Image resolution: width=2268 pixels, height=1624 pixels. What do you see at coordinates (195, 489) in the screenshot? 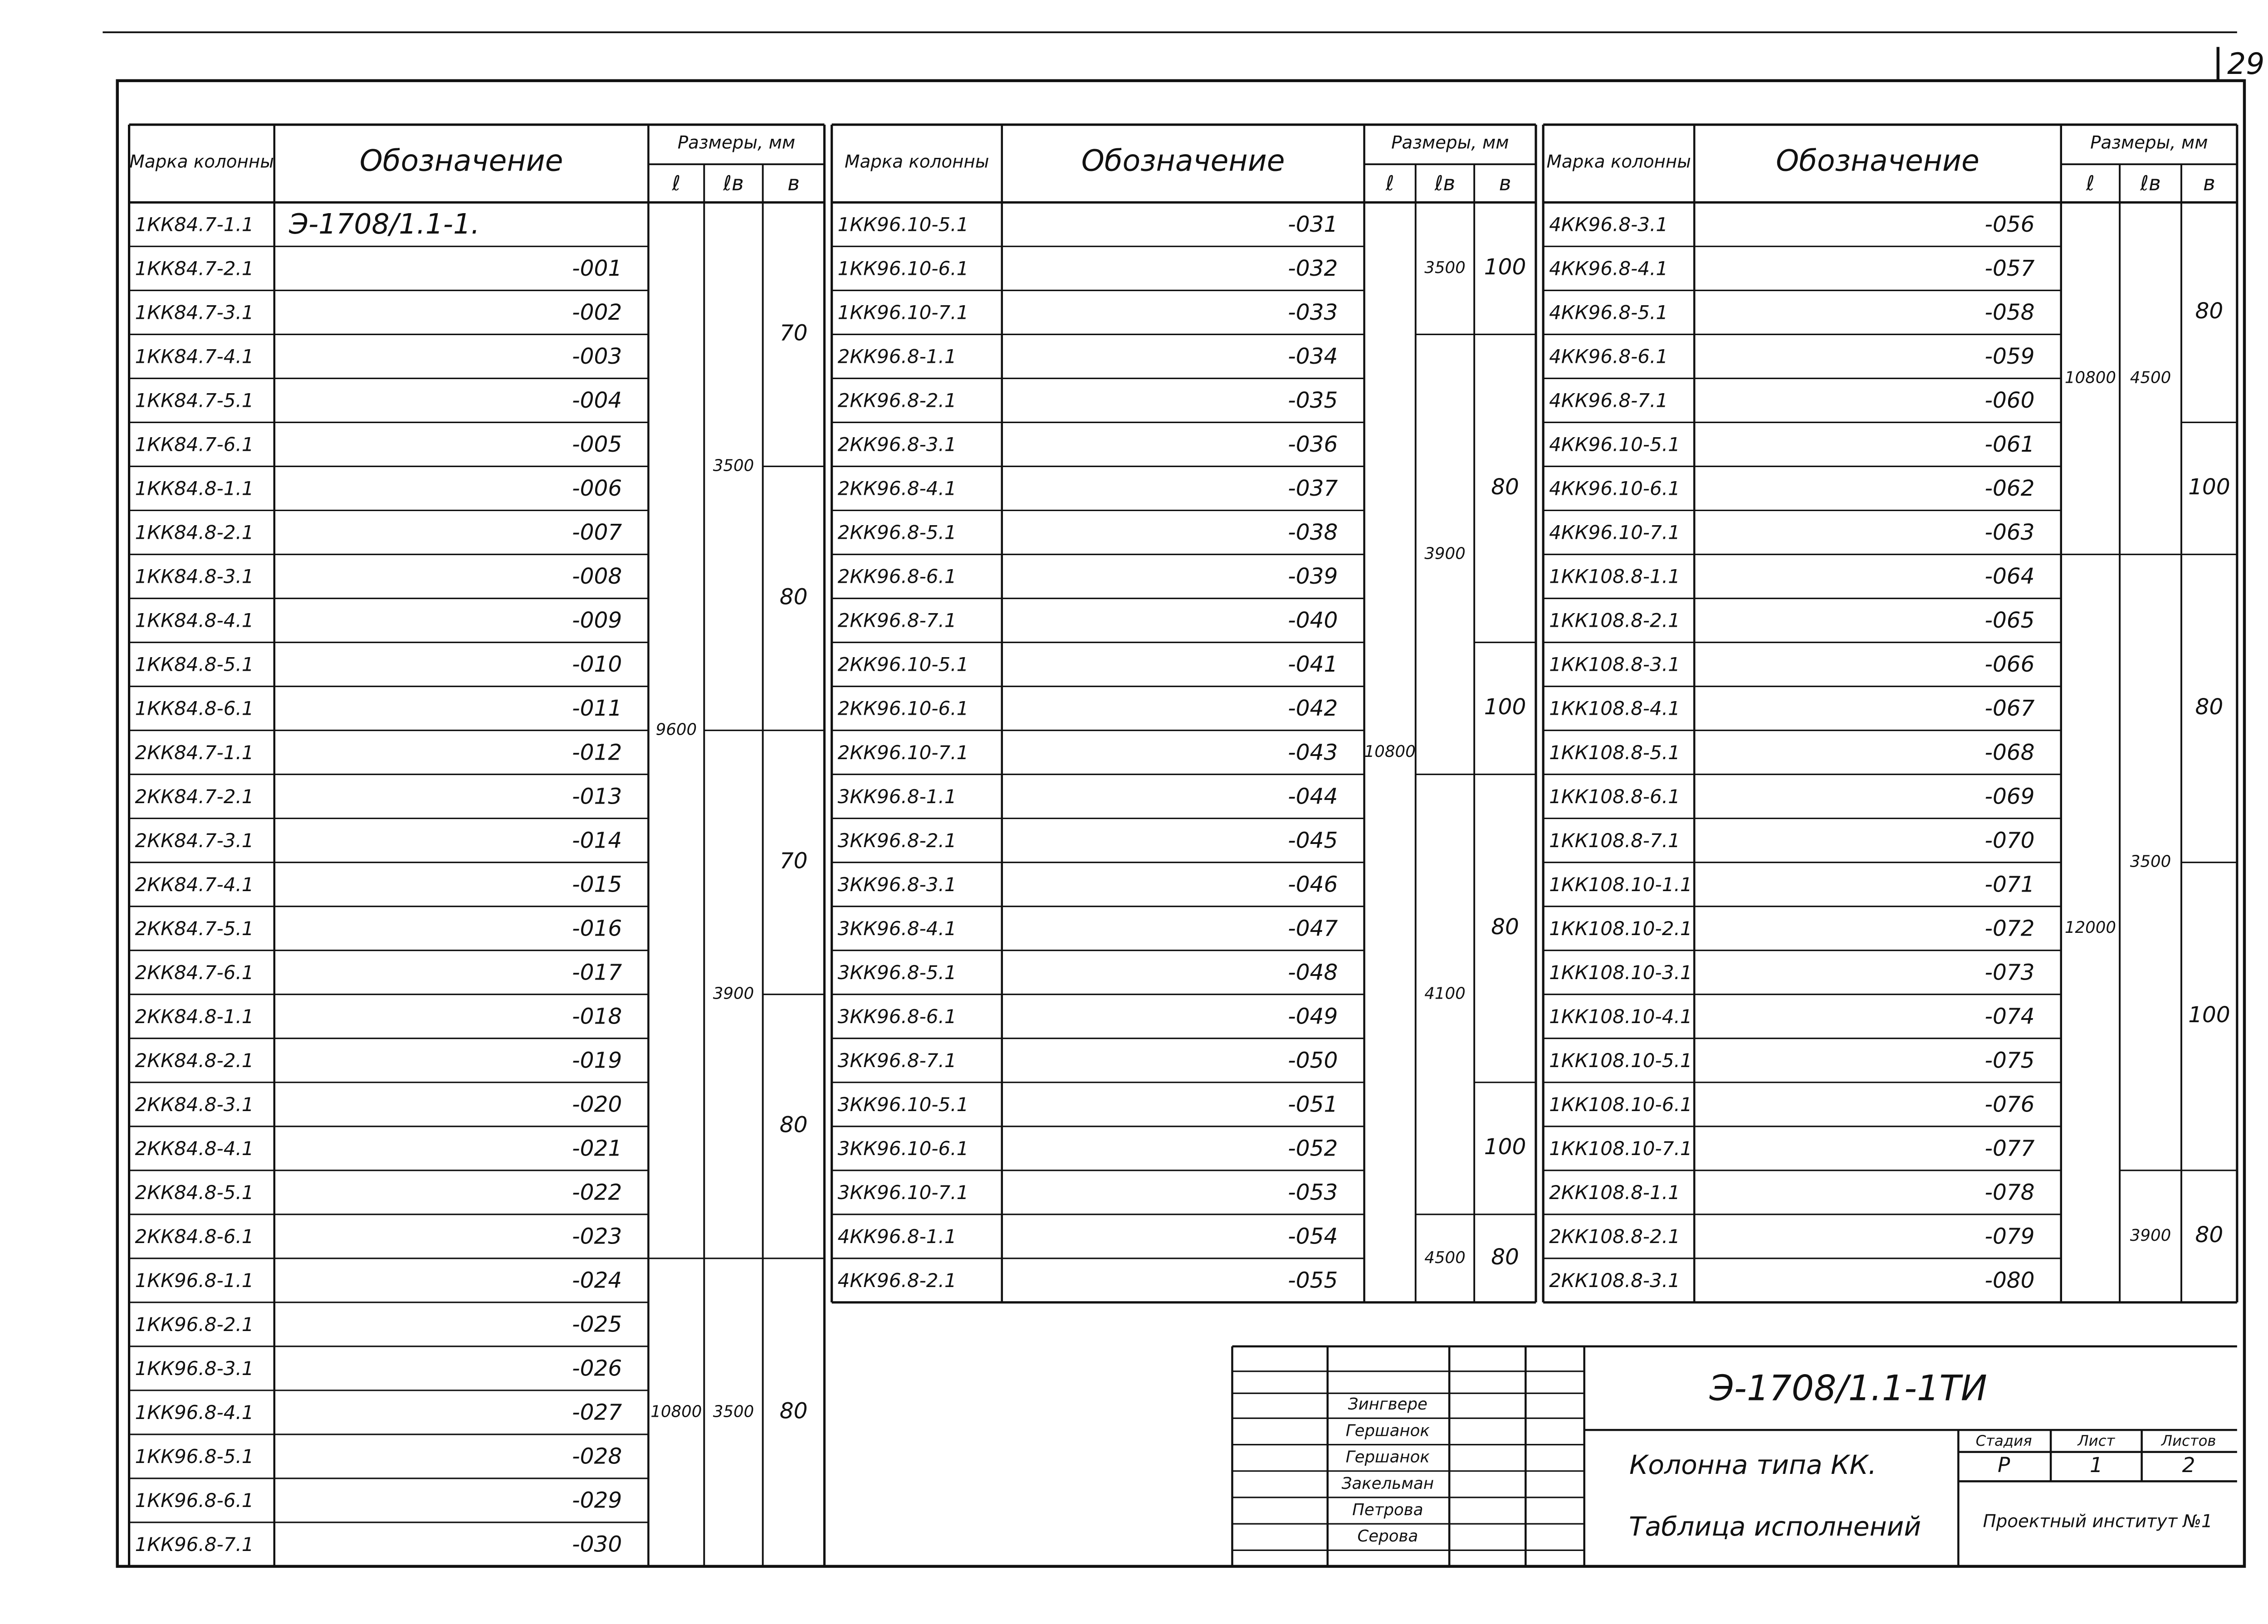
I see `column-mark: 1КК84.8-1.1` at bounding box center [195, 489].